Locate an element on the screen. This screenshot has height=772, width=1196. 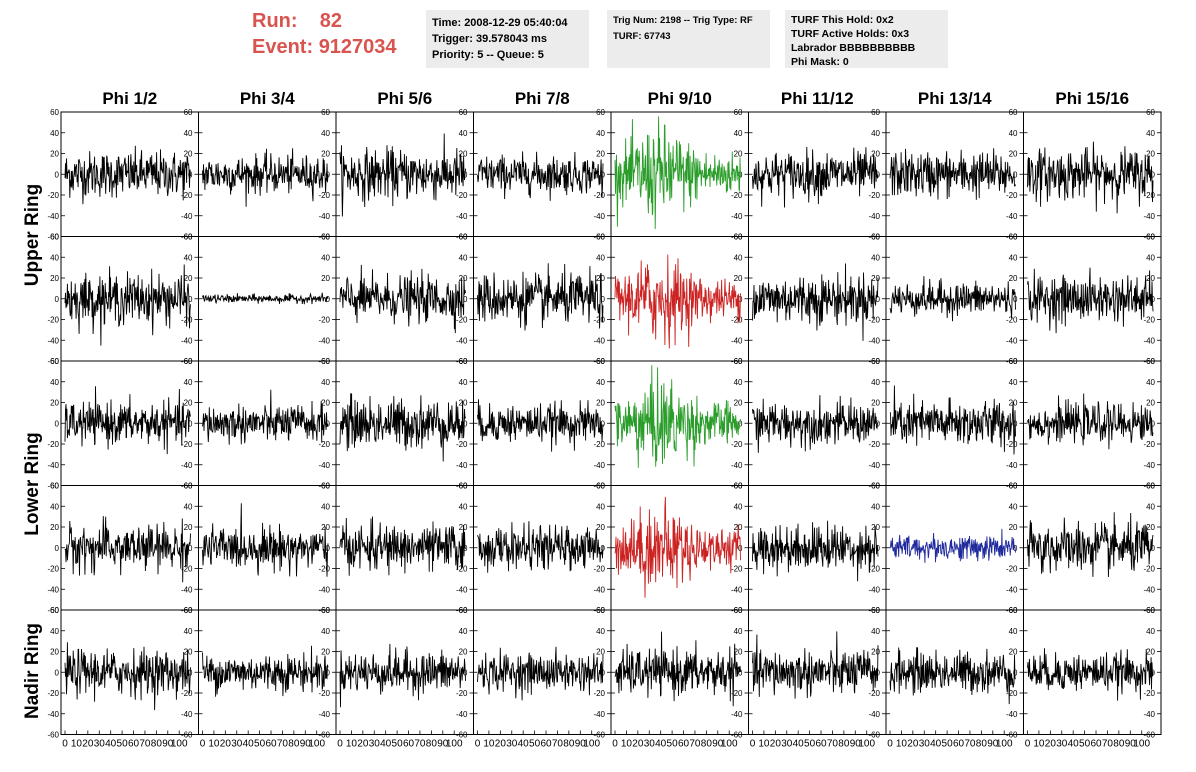
run-event-box: Run: 82 Event: 9127034 is located at coordinates (324, 34).